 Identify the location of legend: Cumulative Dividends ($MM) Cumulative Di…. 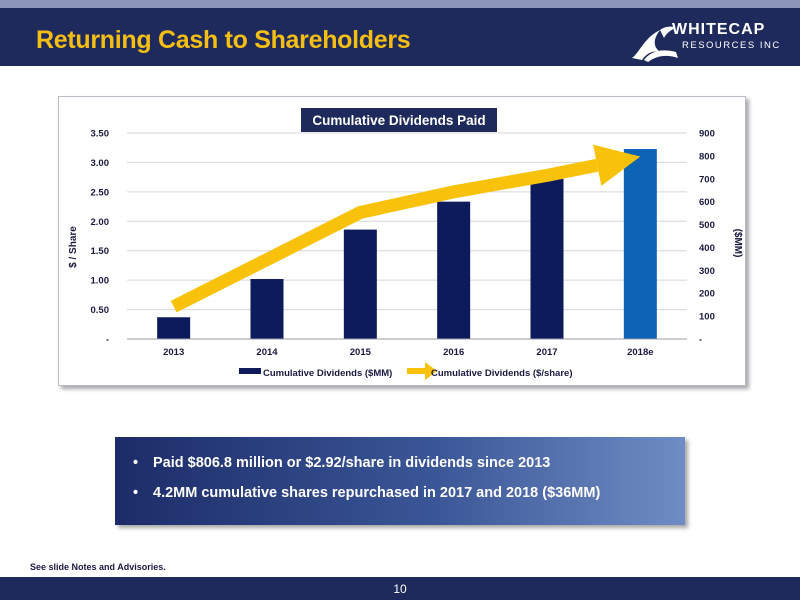
(405, 371).